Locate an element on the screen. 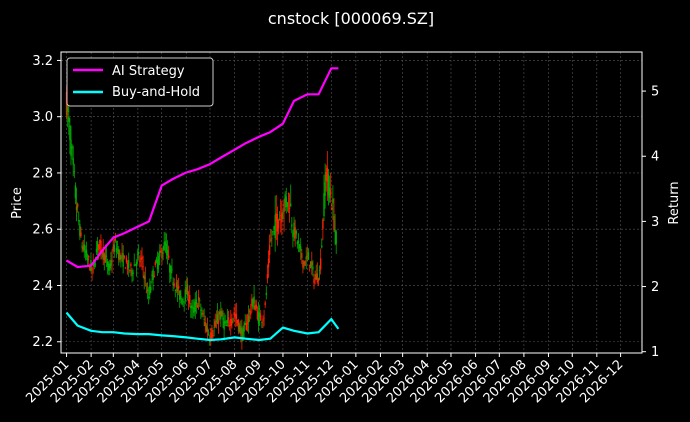  right-tick-label: 2 is located at coordinates (655, 287).